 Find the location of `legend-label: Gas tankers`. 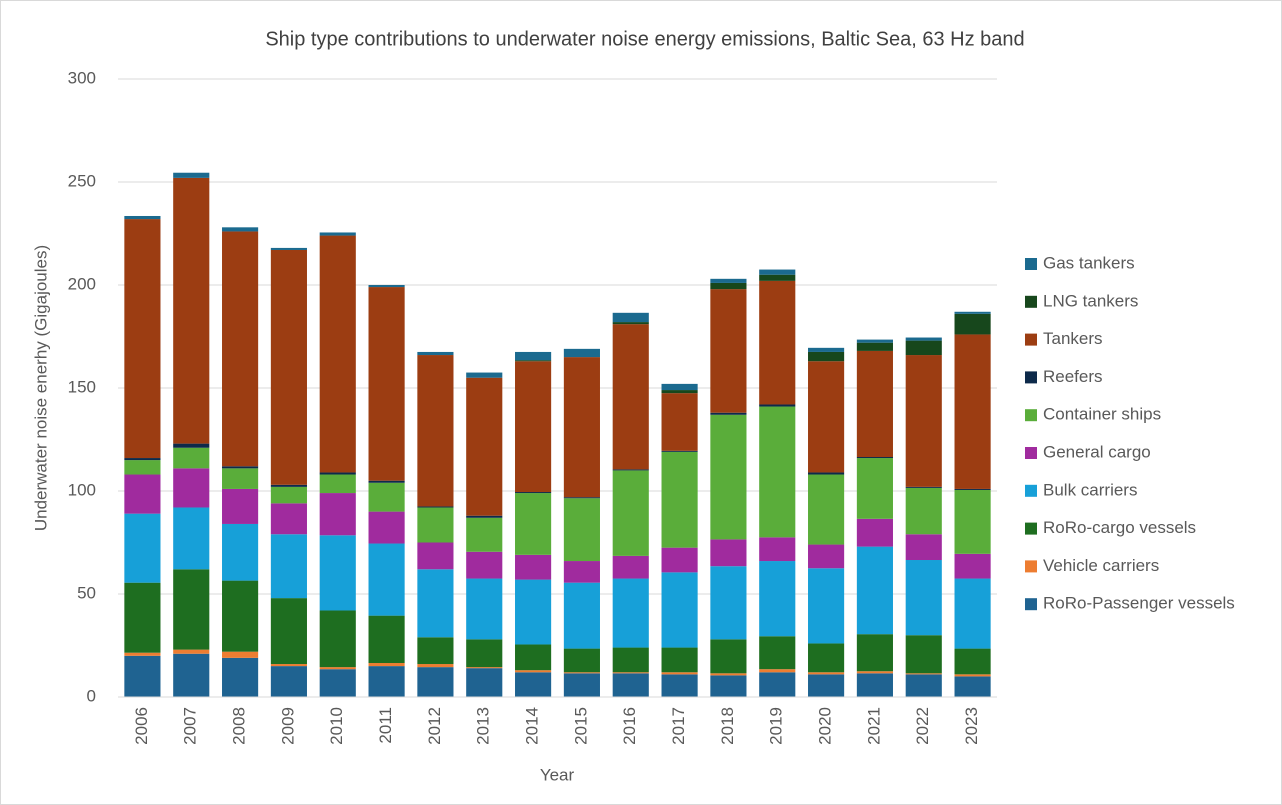

legend-label: Gas tankers is located at coordinates (1089, 262).